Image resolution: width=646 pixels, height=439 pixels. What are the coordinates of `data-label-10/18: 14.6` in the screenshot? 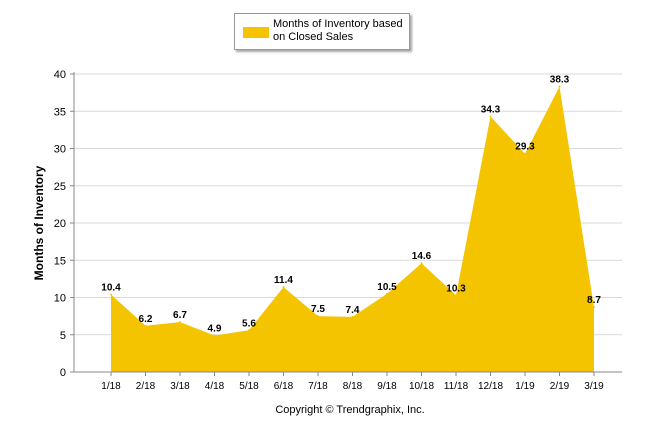 It's located at (422, 256).